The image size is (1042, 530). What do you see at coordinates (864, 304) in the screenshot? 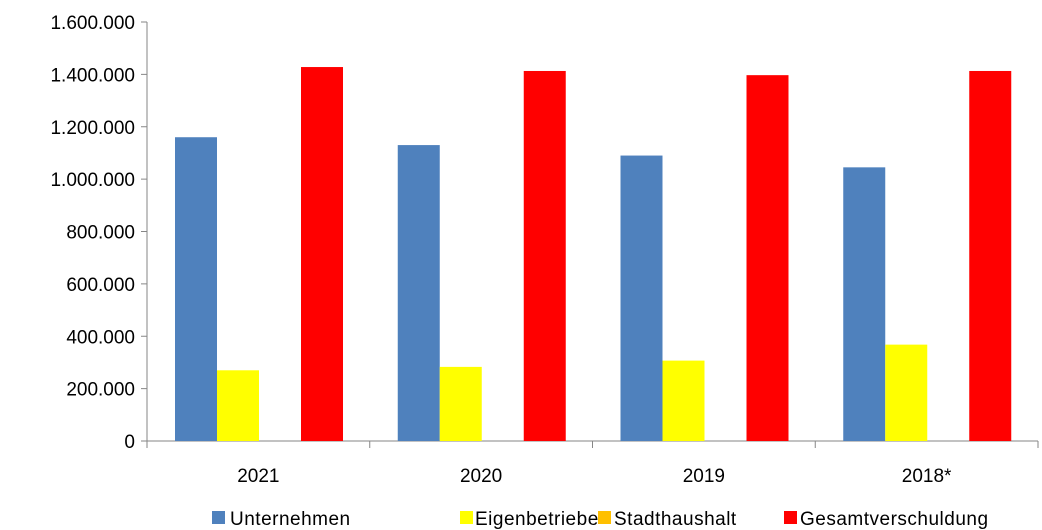
I see `bar-unternehmen-2018` at bounding box center [864, 304].